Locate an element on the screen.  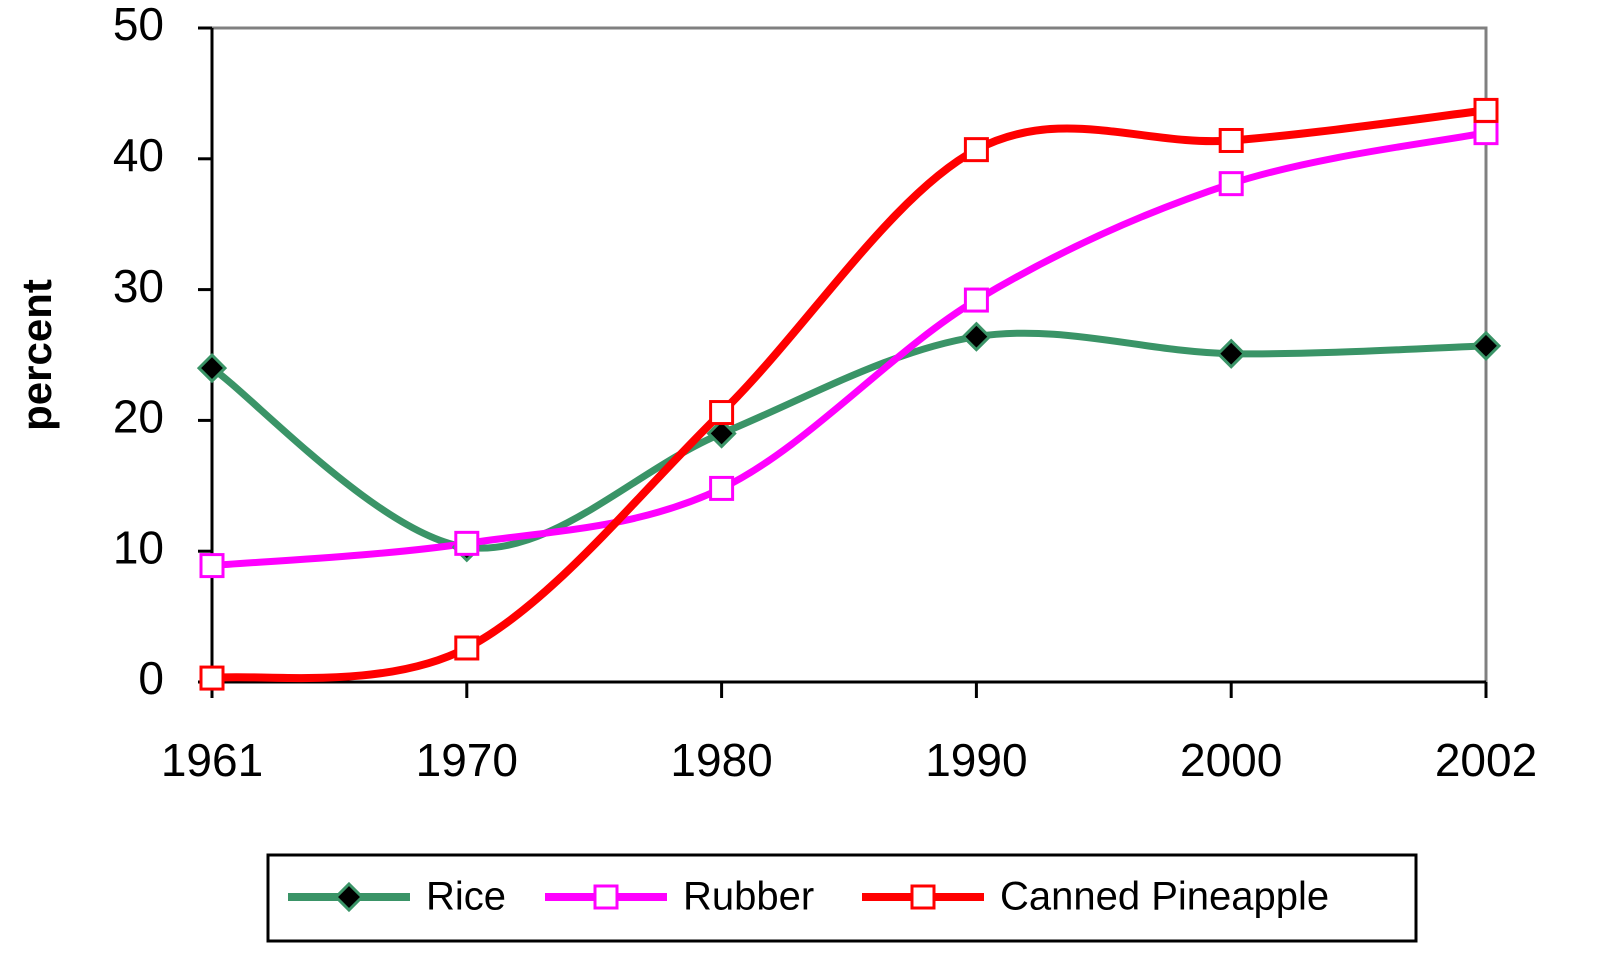
x-tick-label: 1980 is located at coordinates (721, 760).